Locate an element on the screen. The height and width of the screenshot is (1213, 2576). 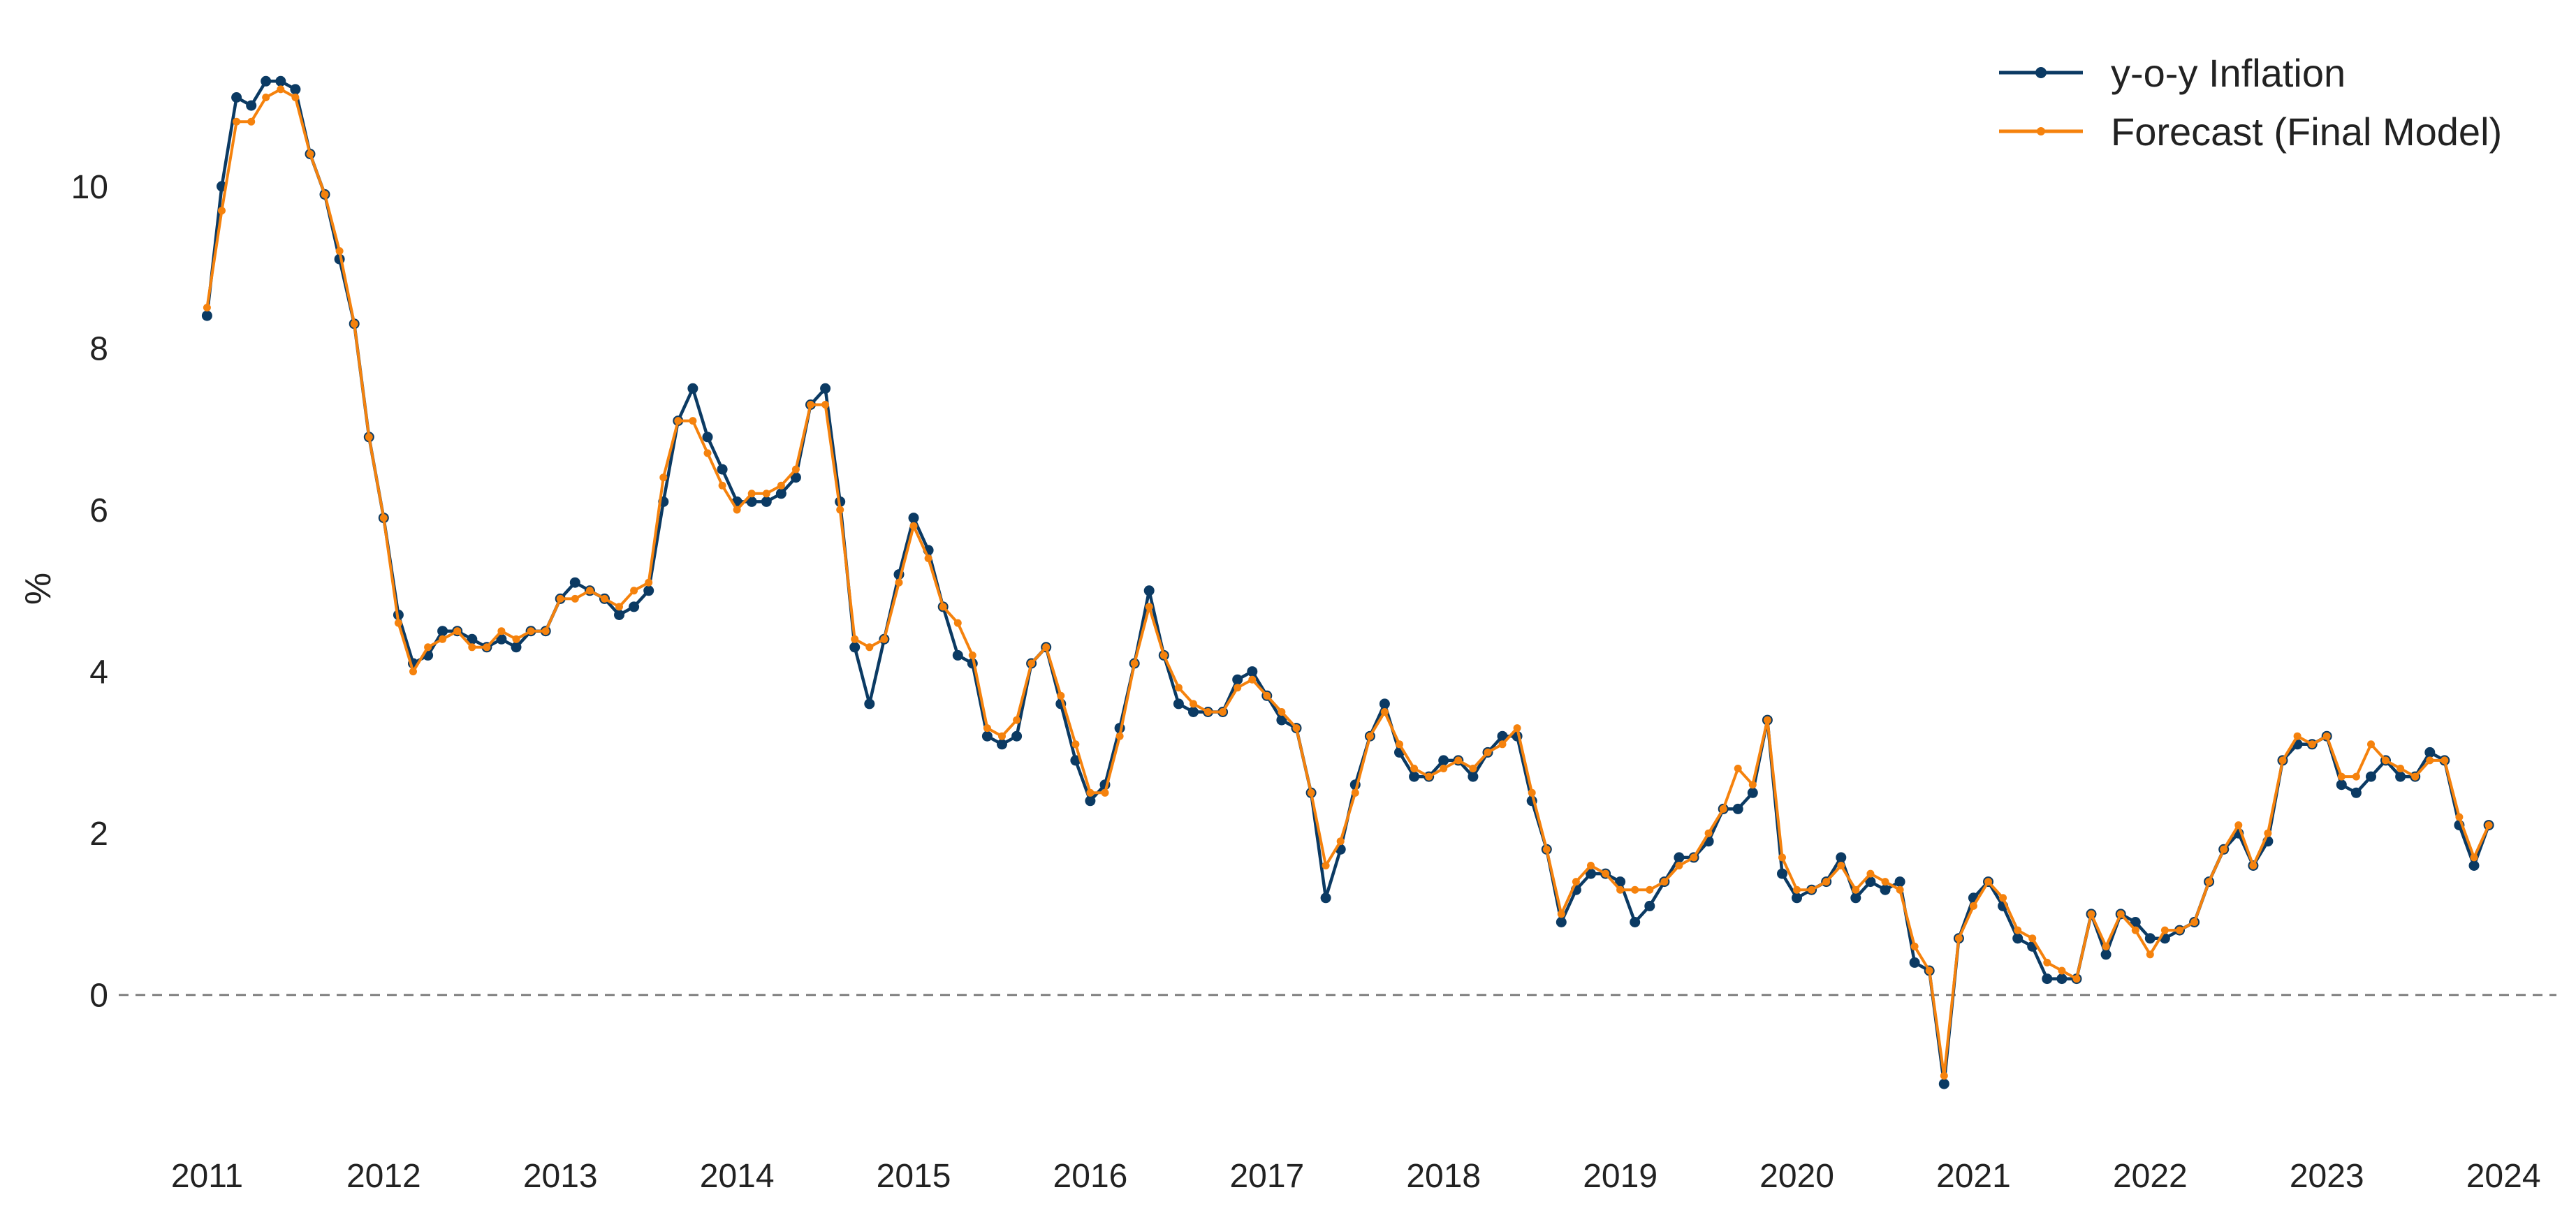
x-tick-label: 2017 is located at coordinates (1266, 1176).